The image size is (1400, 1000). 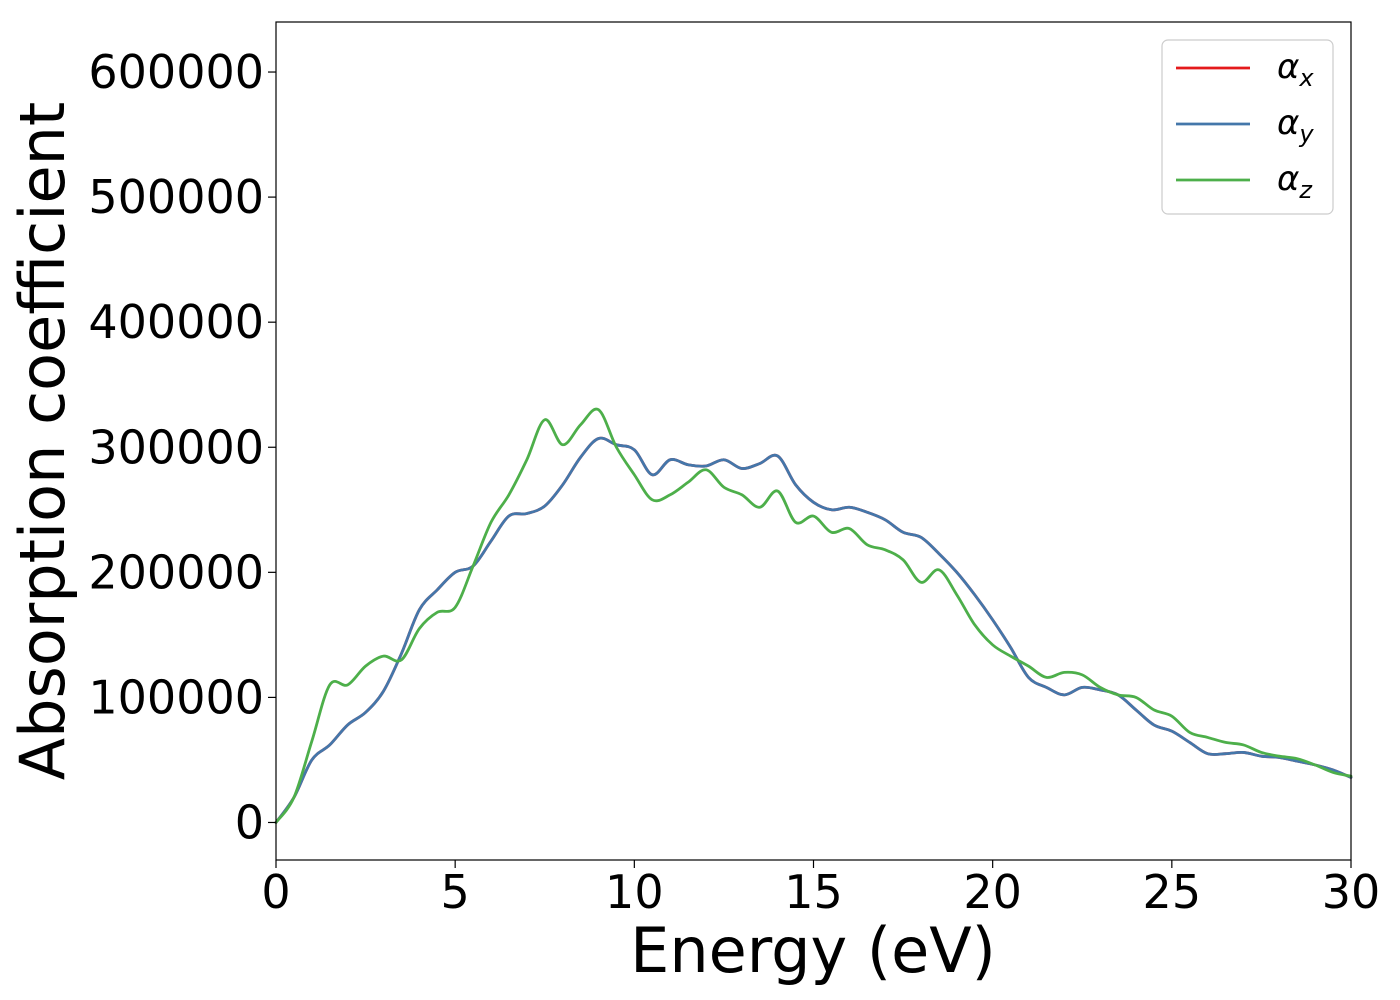 I want to click on y-tick-label: 200000, so click(x=176, y=572).